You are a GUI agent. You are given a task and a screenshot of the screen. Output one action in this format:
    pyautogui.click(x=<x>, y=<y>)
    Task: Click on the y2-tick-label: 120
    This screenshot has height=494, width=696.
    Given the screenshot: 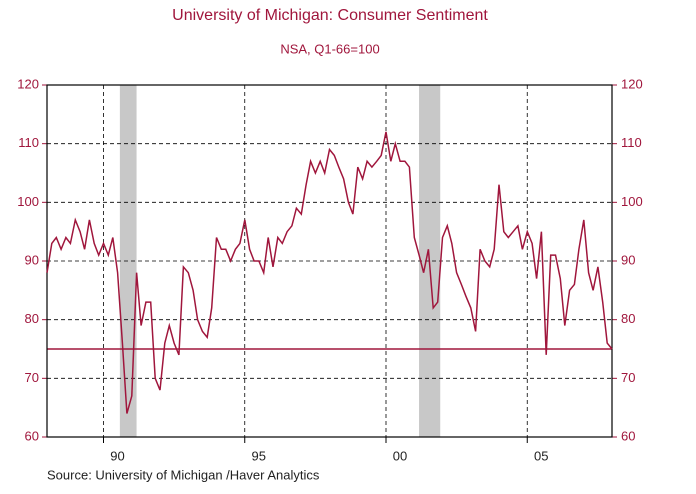 What is the action you would take?
    pyautogui.click(x=632, y=83)
    